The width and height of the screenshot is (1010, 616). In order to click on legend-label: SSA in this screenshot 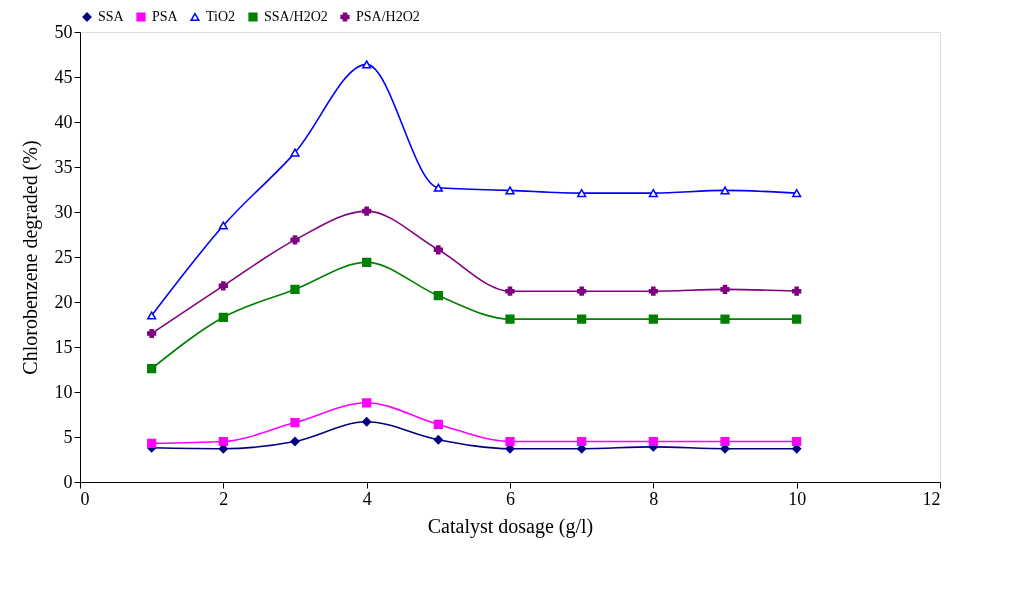, I will do `click(111, 16)`.